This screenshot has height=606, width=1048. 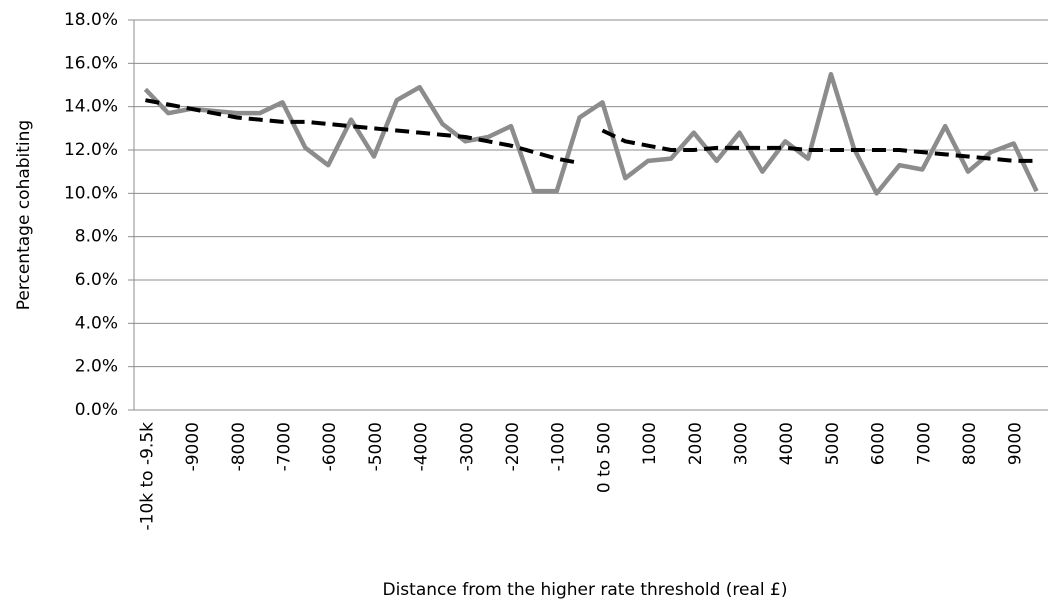 What do you see at coordinates (833, 443) in the screenshot?
I see `x-tick-label: 5000` at bounding box center [833, 443].